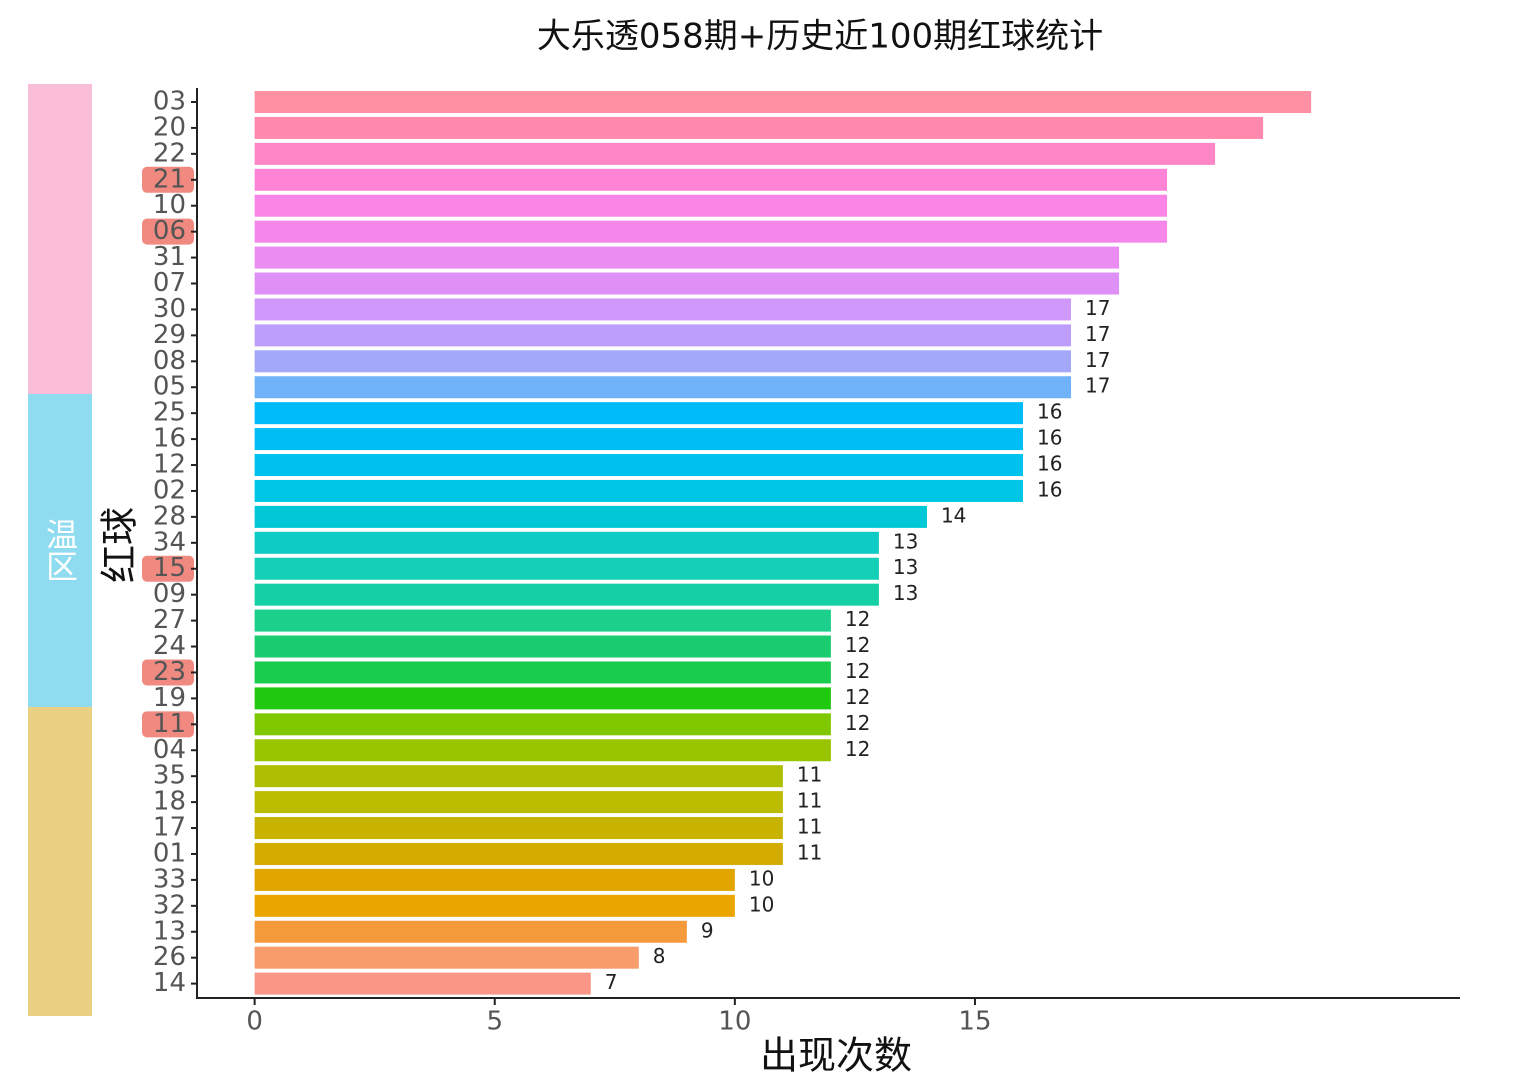 The width and height of the screenshot is (1536, 1088). What do you see at coordinates (169, 620) in the screenshot?
I see `y-tick-label: 27` at bounding box center [169, 620].